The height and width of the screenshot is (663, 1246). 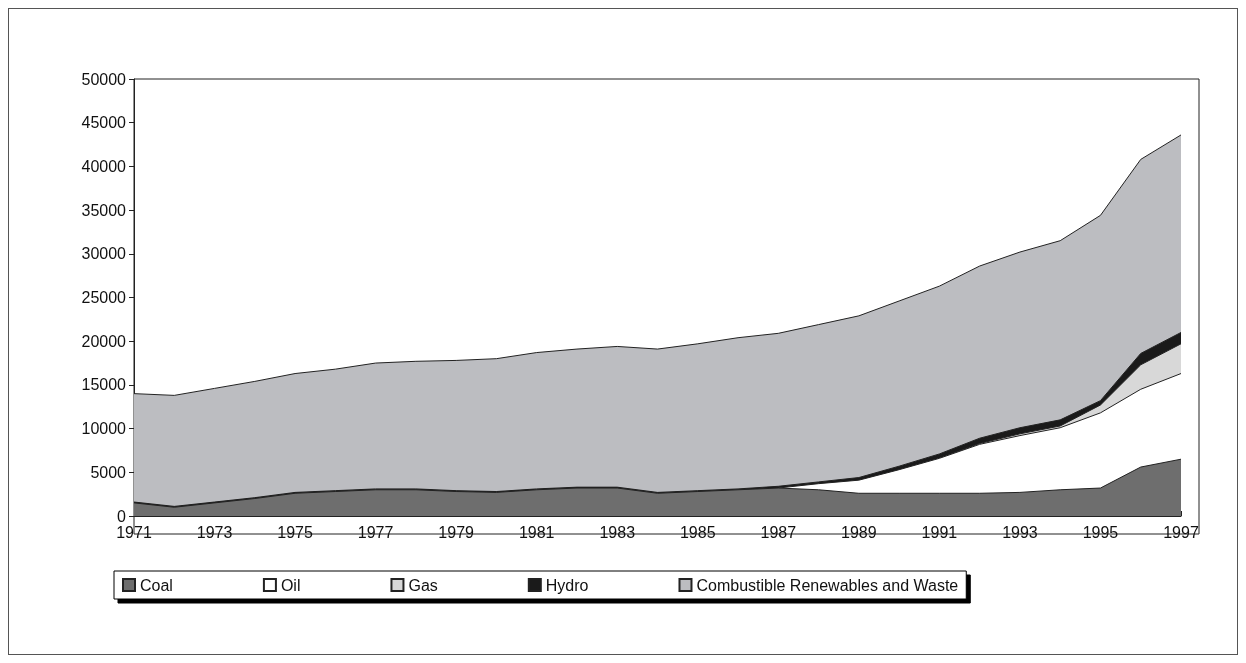 I want to click on x-tick-label: 1997, so click(x=1181, y=532).